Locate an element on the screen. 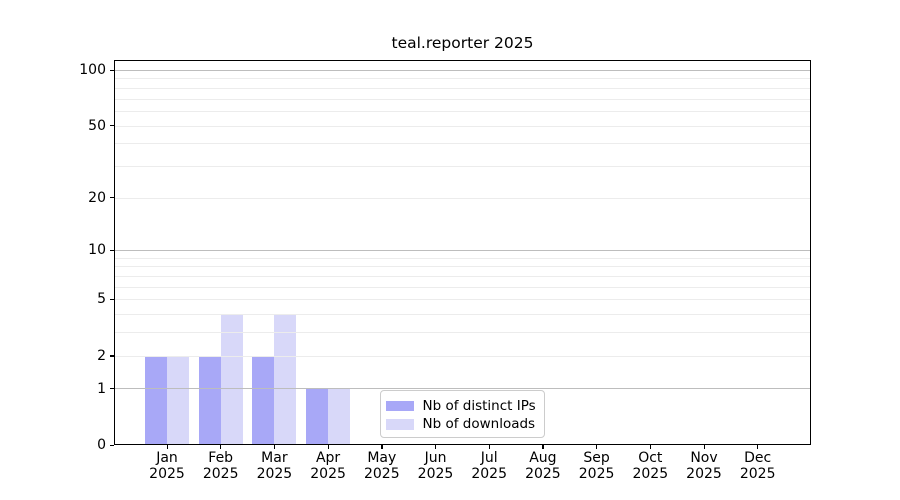 This screenshot has width=900, height=500. y-tick-label: 50 is located at coordinates (97, 125).